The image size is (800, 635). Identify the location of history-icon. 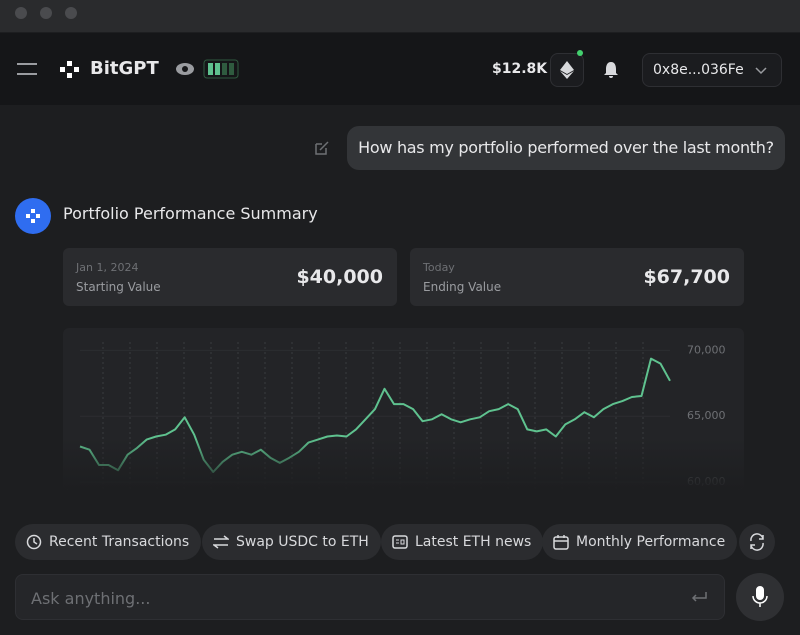
(34, 542).